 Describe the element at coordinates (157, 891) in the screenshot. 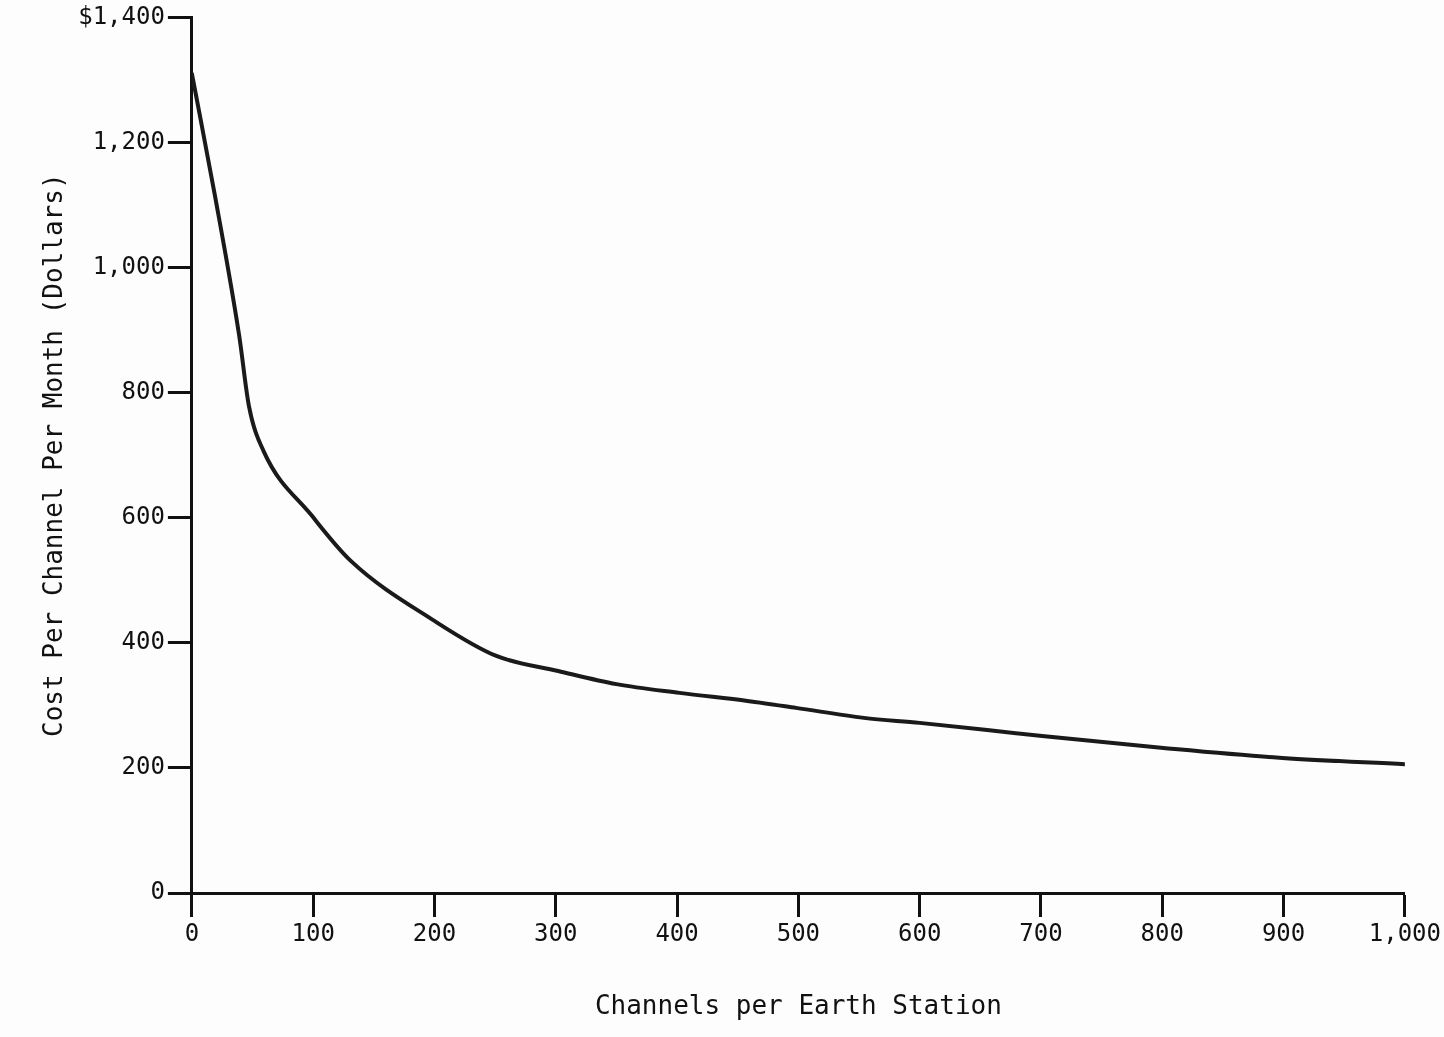

I see `y-tick-label: 0` at that location.